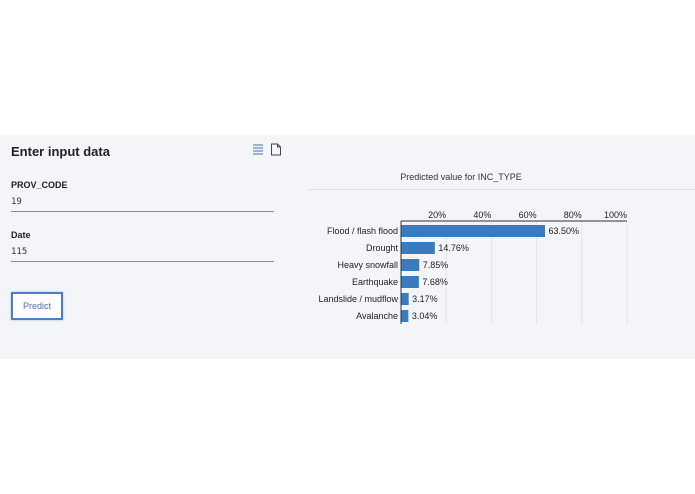 This screenshot has height=494, width=695. What do you see at coordinates (37, 306) in the screenshot?
I see `predict-button: Predict` at bounding box center [37, 306].